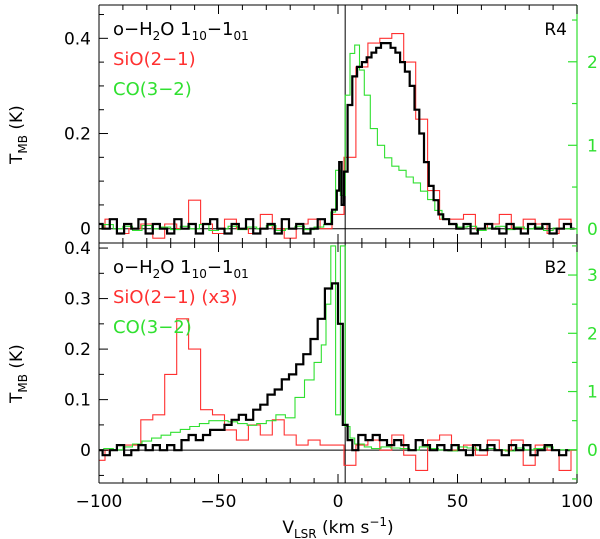  Describe the element at coordinates (343, 528) in the screenshot. I see `x-axis-title-unit: (km s` at that location.